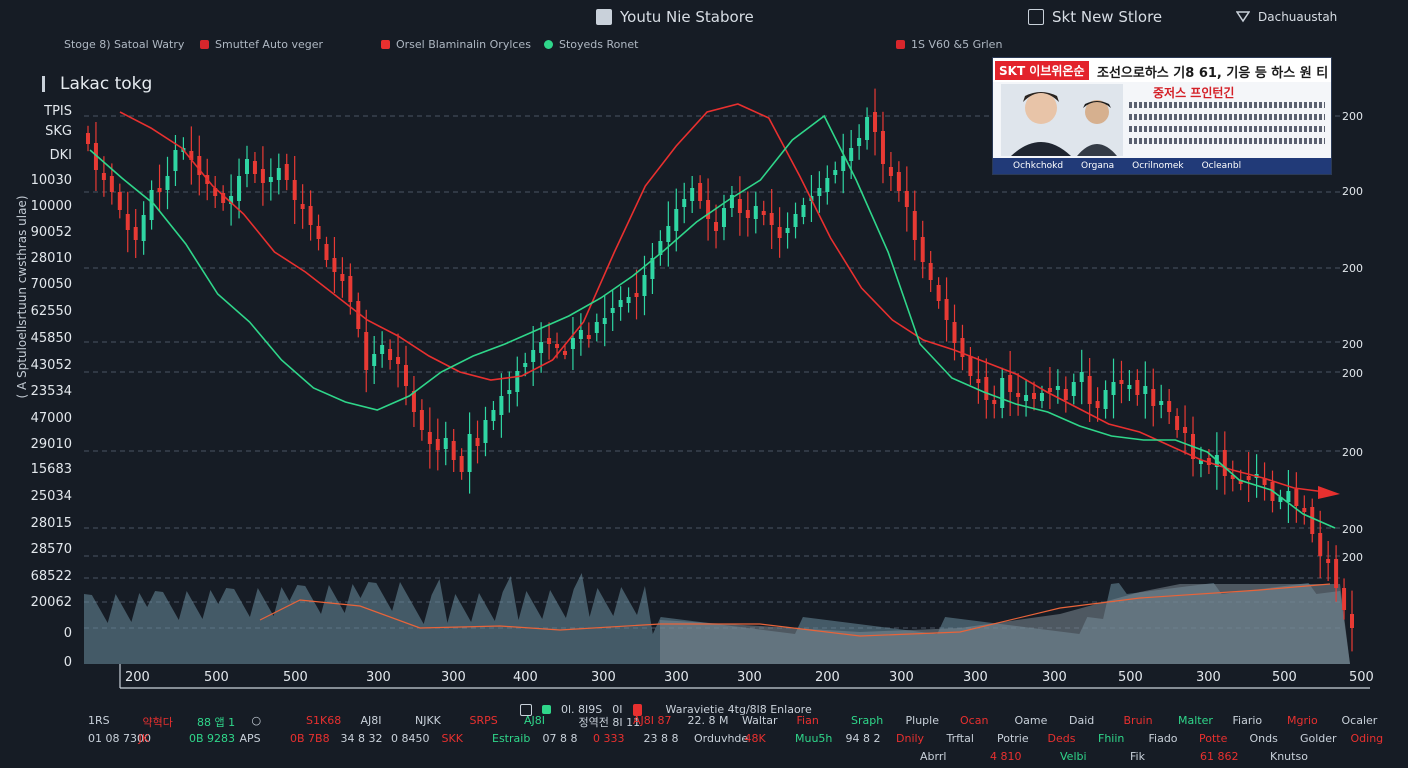  Describe the element at coordinates (51, 549) in the screenshot. I see `y-tick-label: 28570` at that location.